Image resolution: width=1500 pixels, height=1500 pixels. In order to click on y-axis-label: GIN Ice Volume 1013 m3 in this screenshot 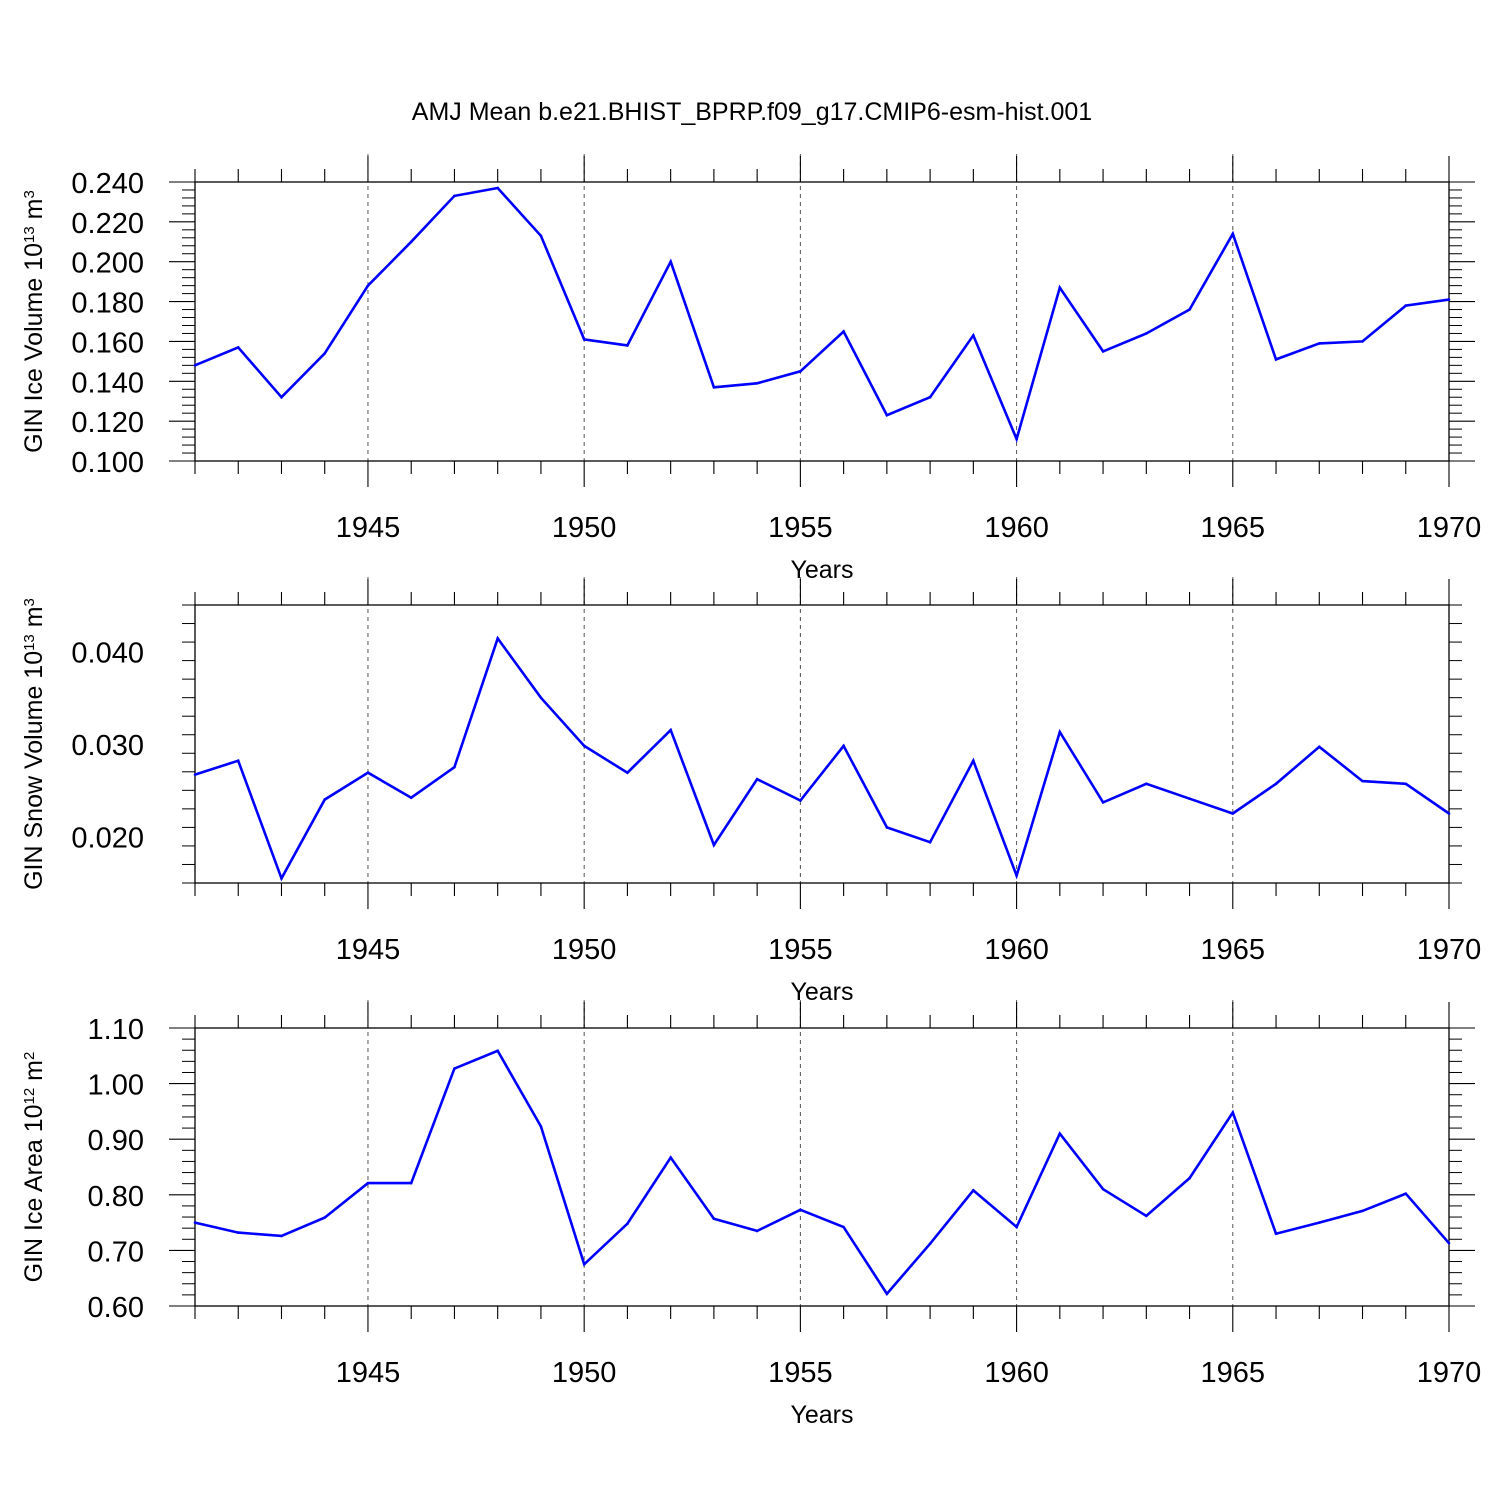, I will do `click(34, 321)`.